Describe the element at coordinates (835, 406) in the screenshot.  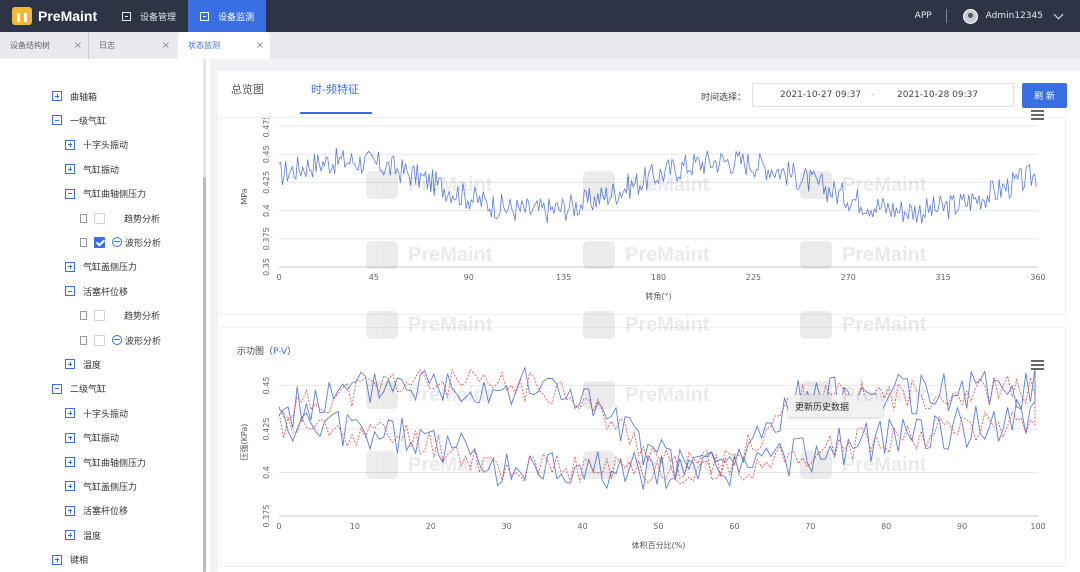
I see `context-menu-update-history: 更新历史数据` at that location.